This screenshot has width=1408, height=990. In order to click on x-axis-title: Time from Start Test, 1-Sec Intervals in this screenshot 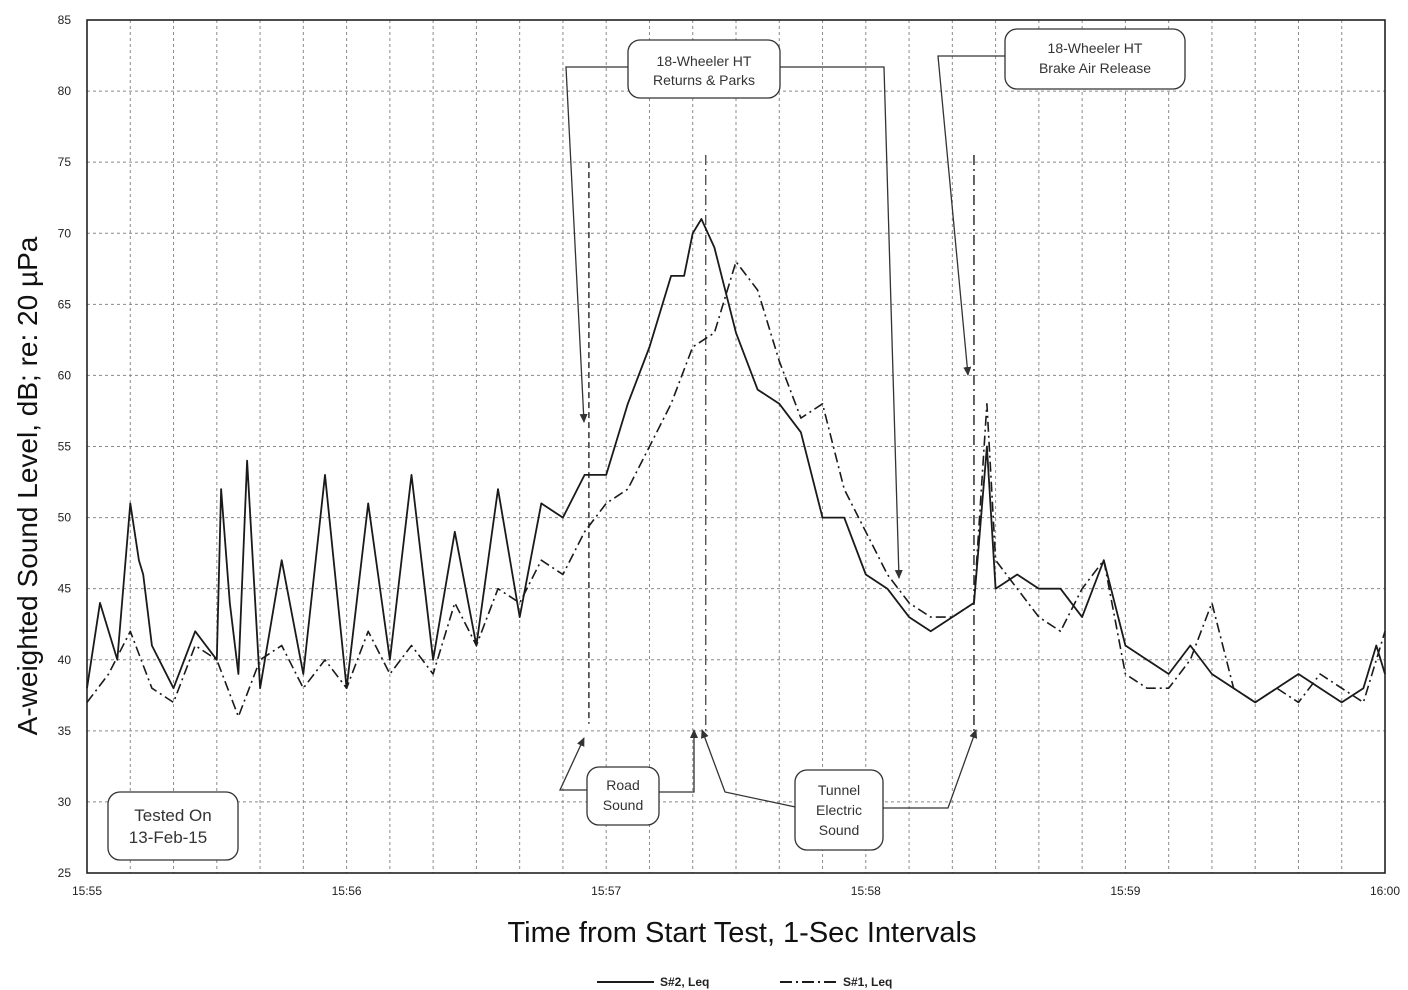, I will do `click(742, 933)`.